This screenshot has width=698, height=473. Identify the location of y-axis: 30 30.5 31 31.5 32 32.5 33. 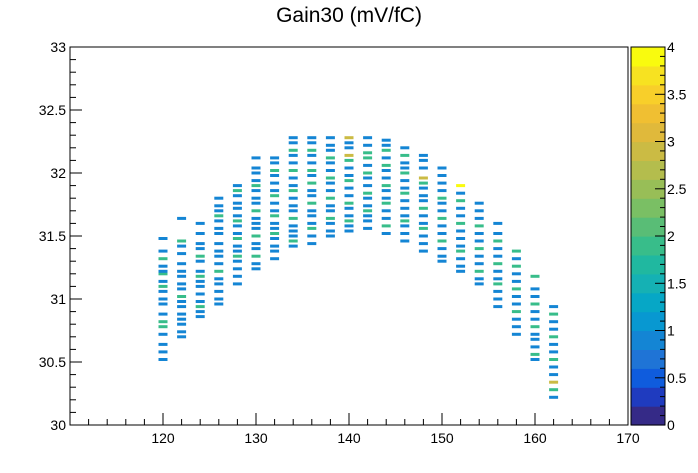
(60, 236).